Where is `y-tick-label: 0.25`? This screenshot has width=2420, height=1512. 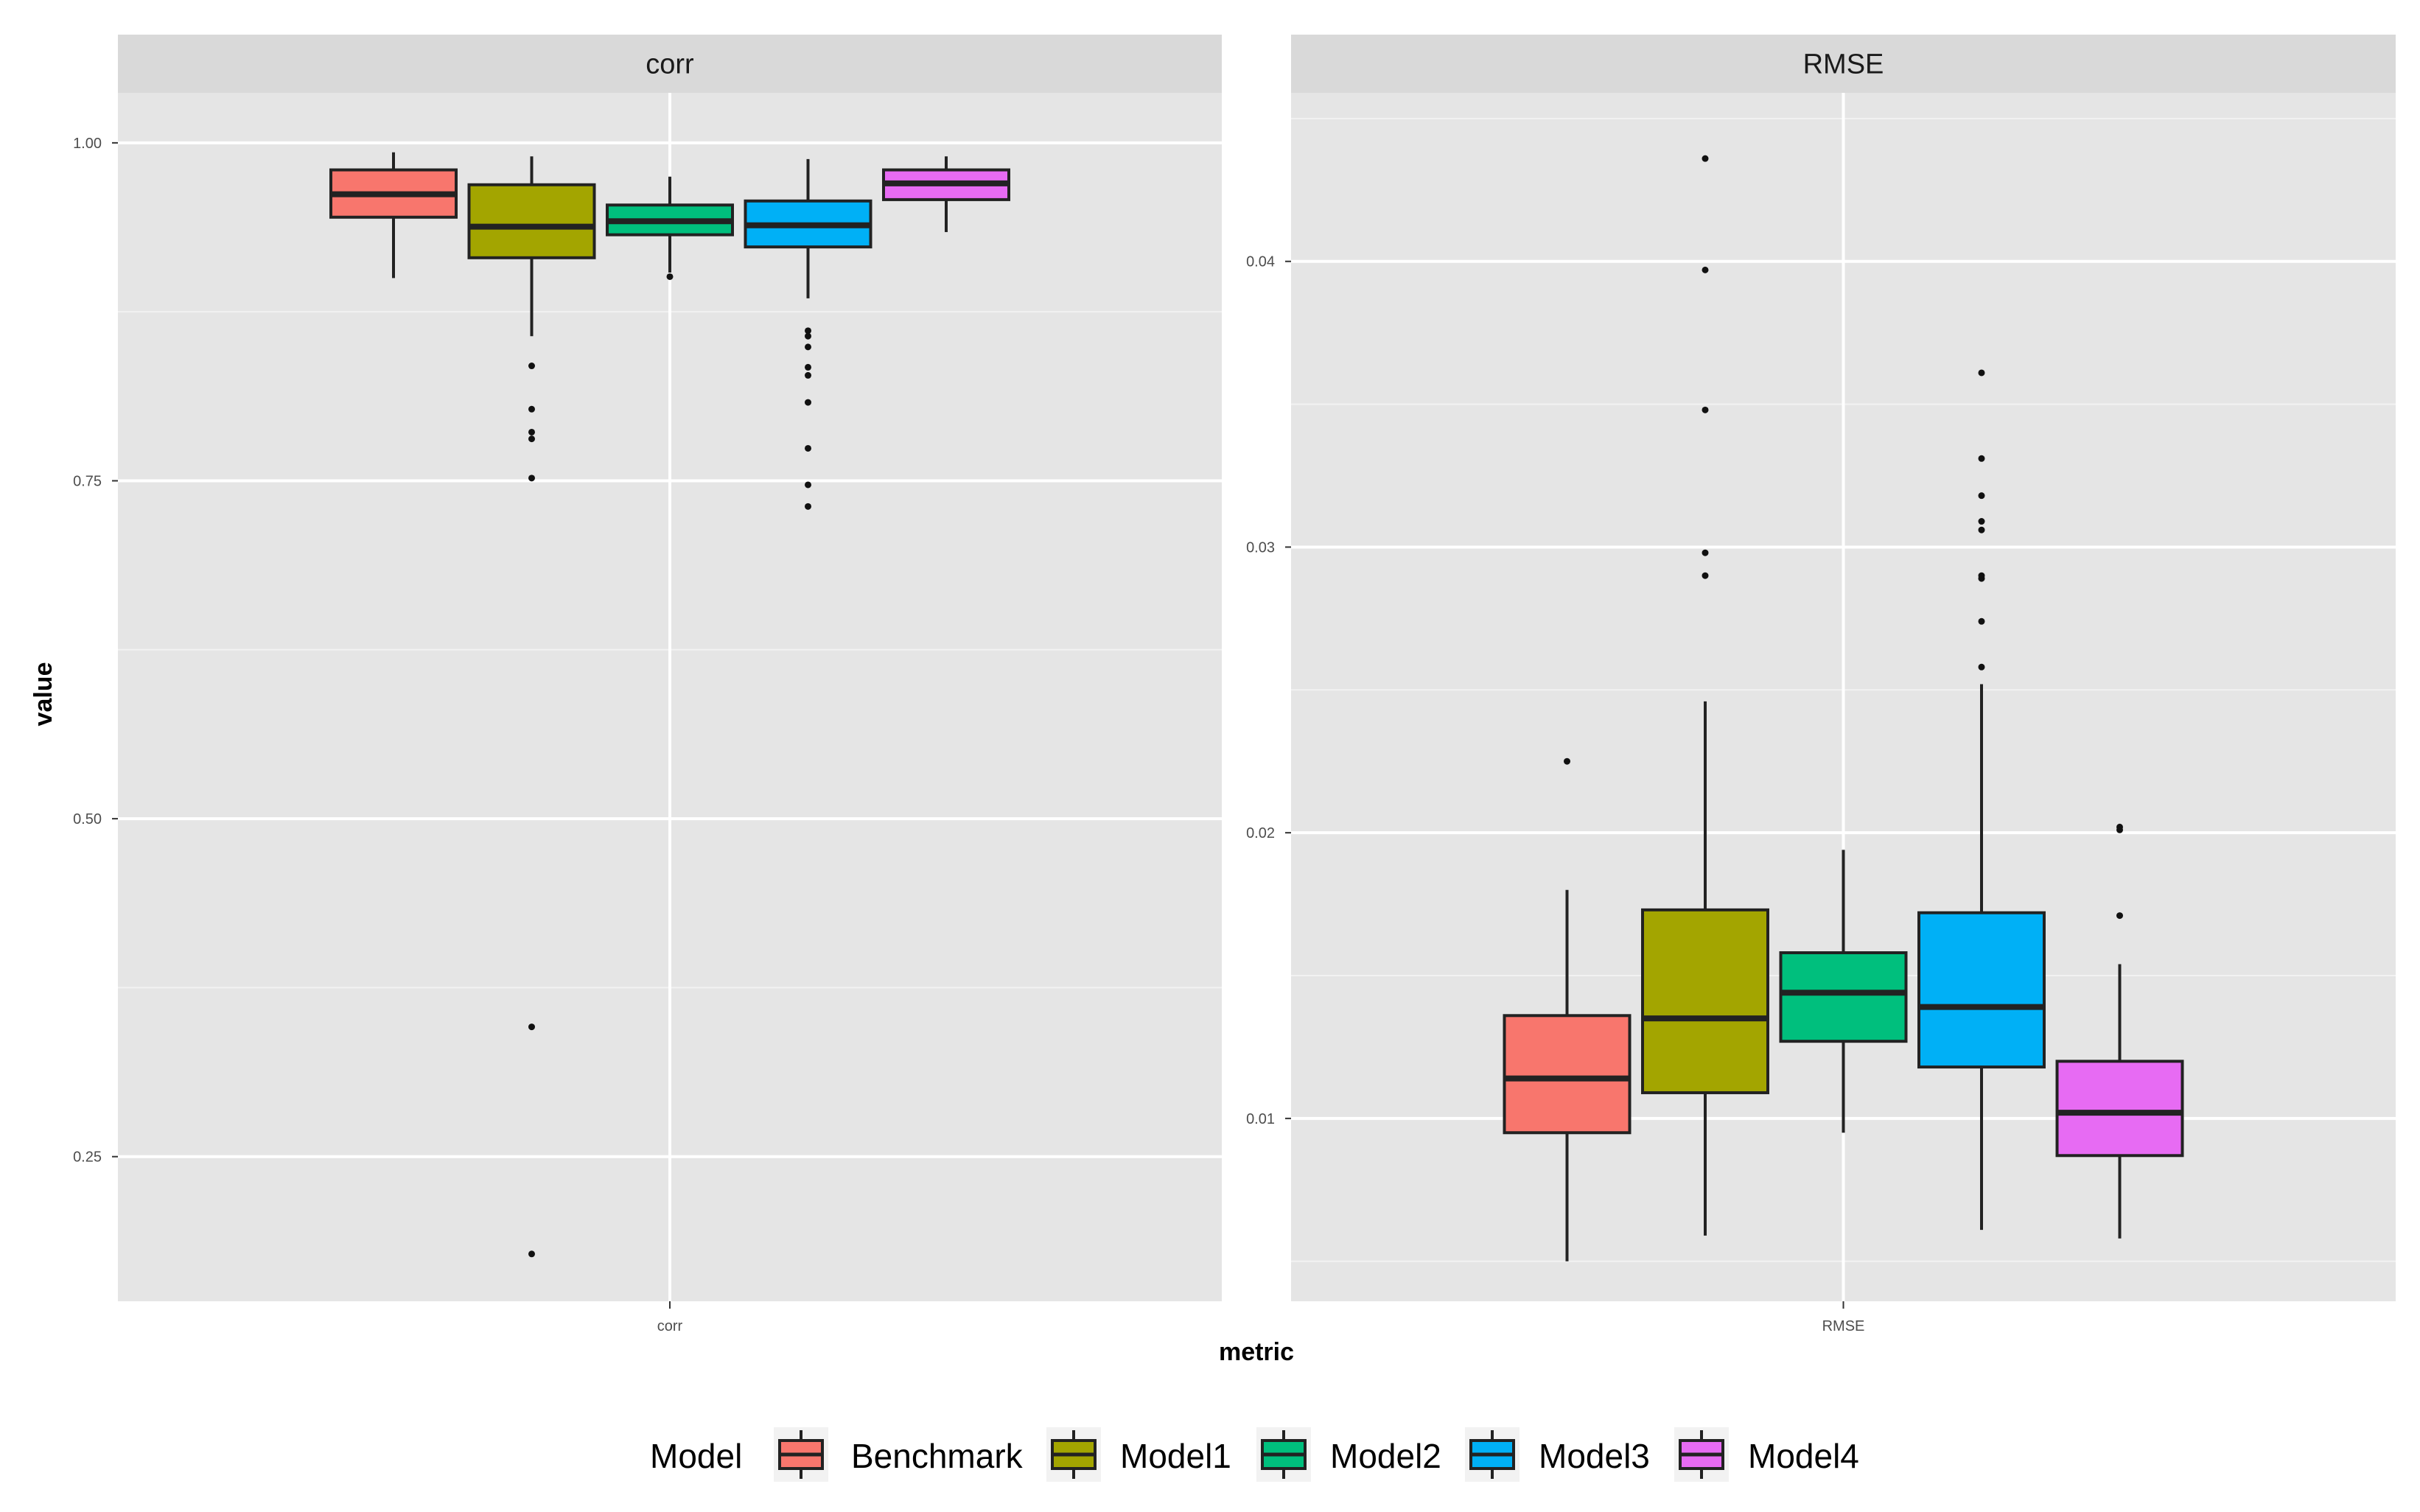 y-tick-label: 0.25 is located at coordinates (87, 1157).